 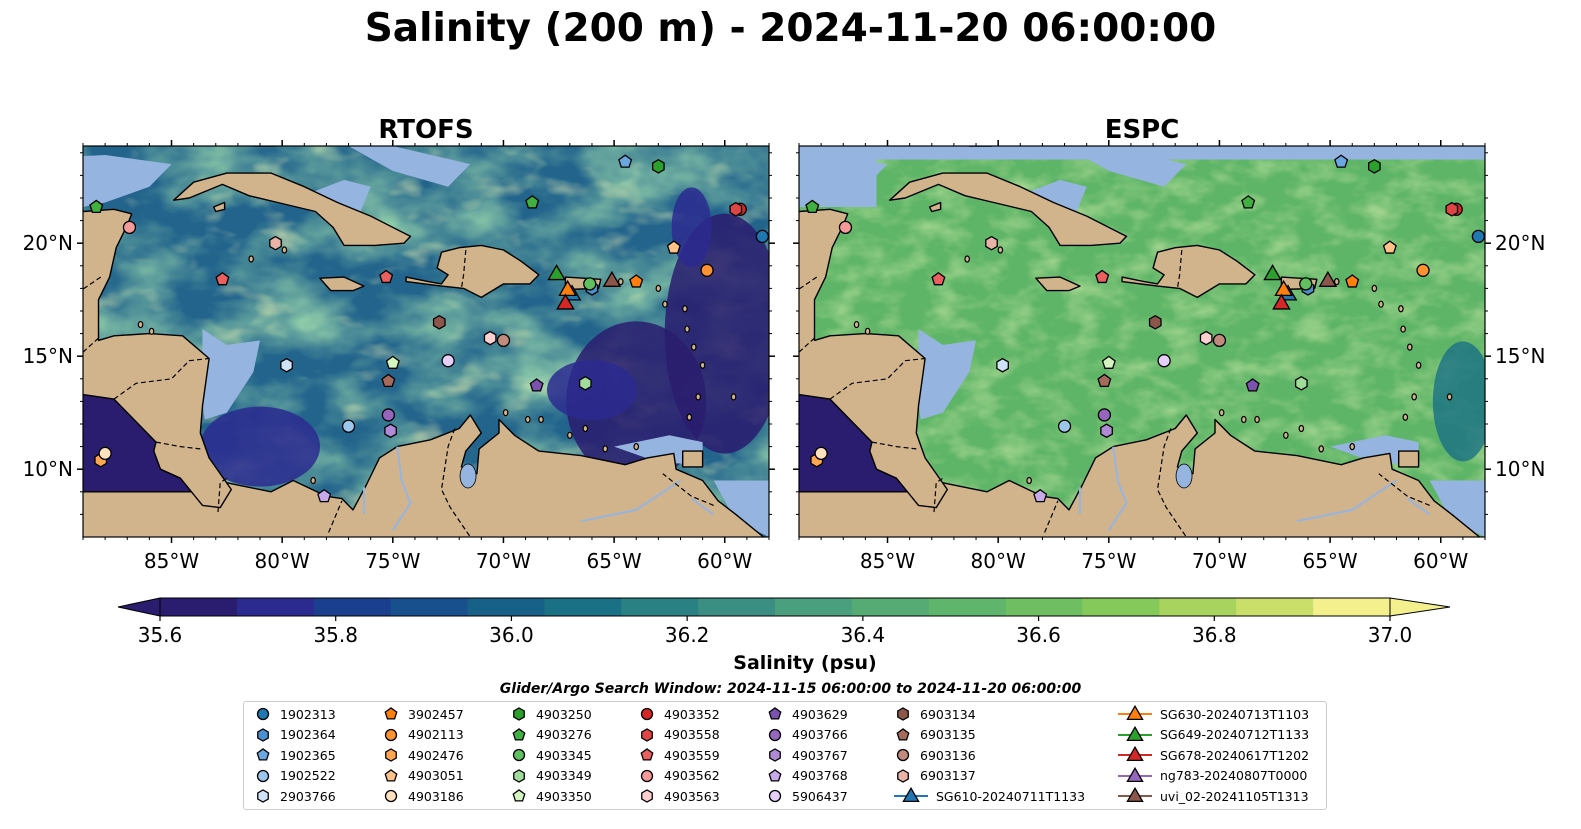 I want to click on colorbar-tick-label: 37.0, so click(x=1390, y=635).